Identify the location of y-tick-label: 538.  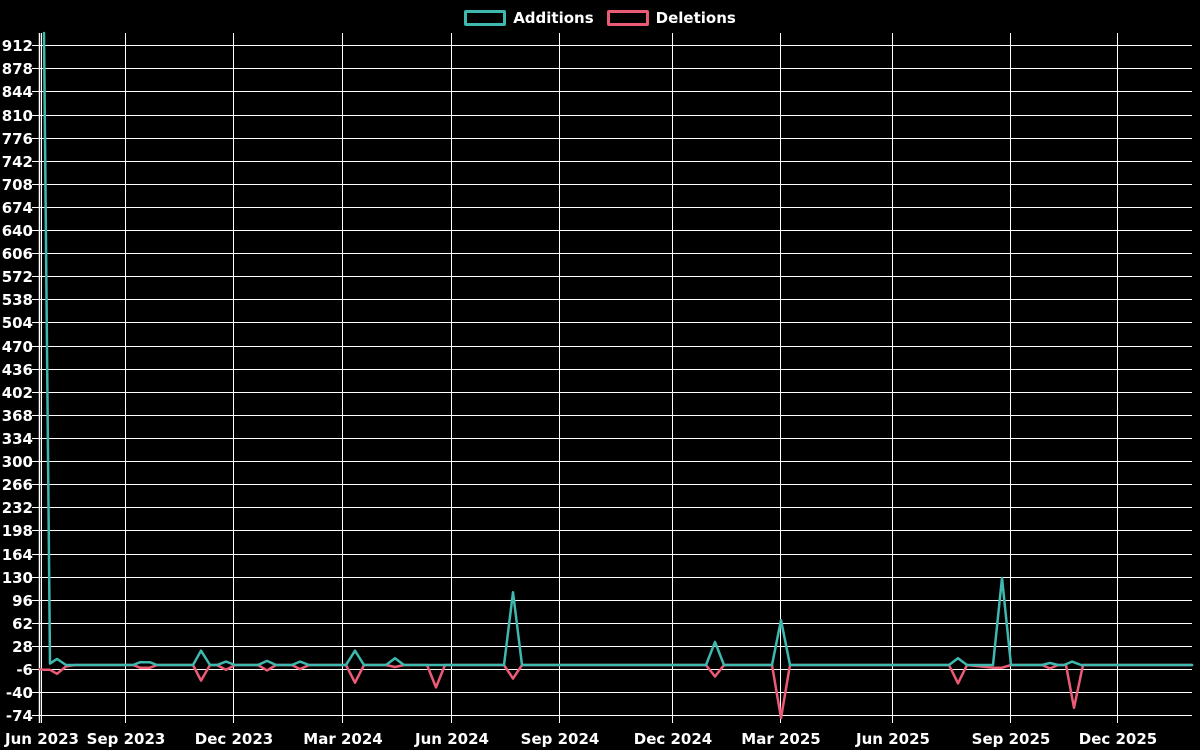
(17, 300).